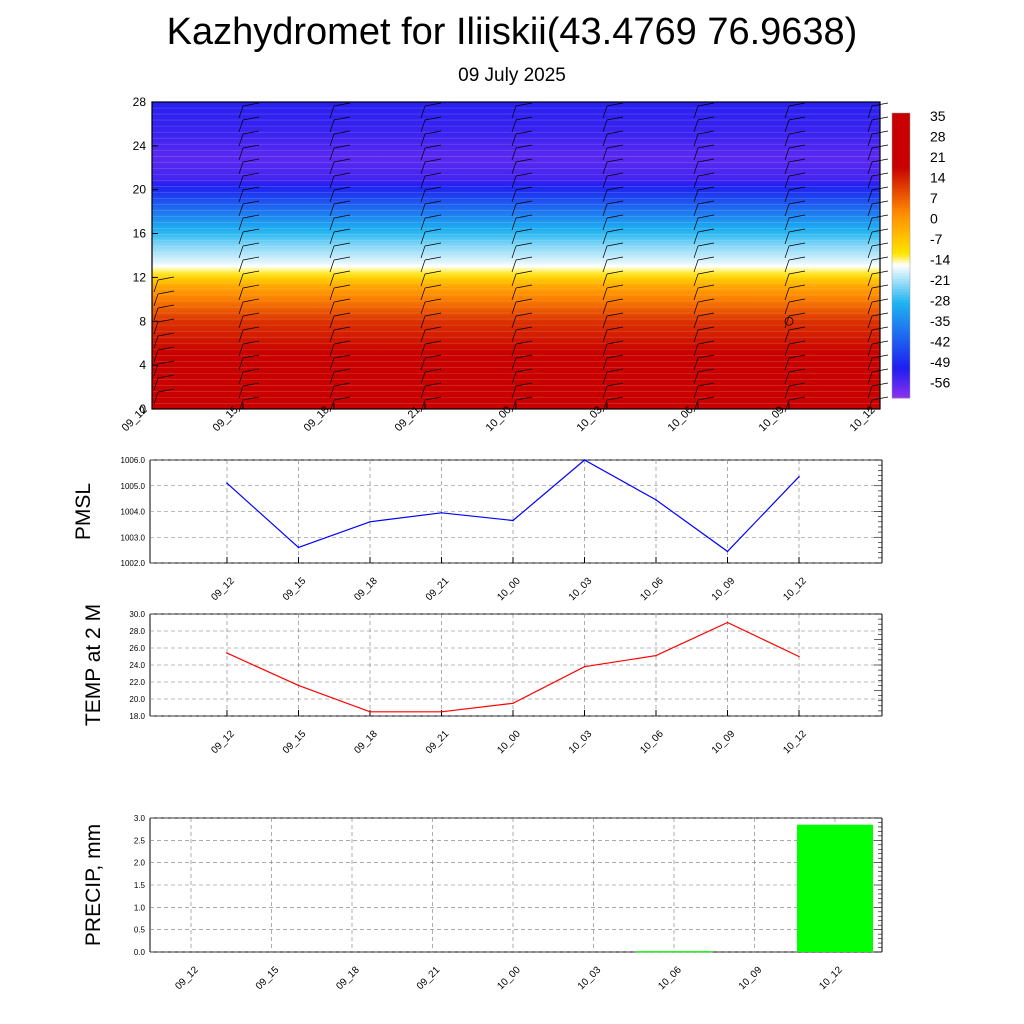 This screenshot has height=1024, width=1024. Describe the element at coordinates (187, 978) in the screenshot. I see `precip-x-tick-label: 09_12` at that location.